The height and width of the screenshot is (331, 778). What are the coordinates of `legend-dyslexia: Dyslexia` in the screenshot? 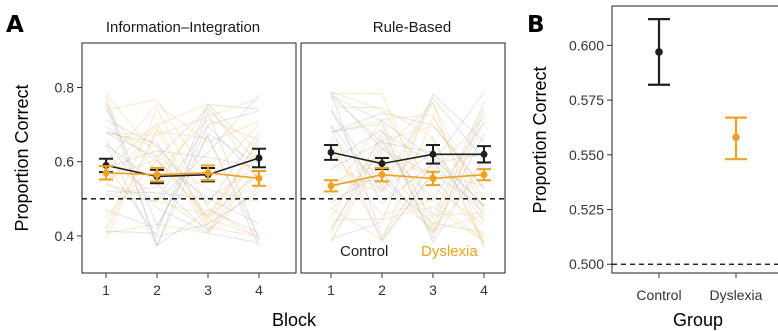 It's located at (449, 251).